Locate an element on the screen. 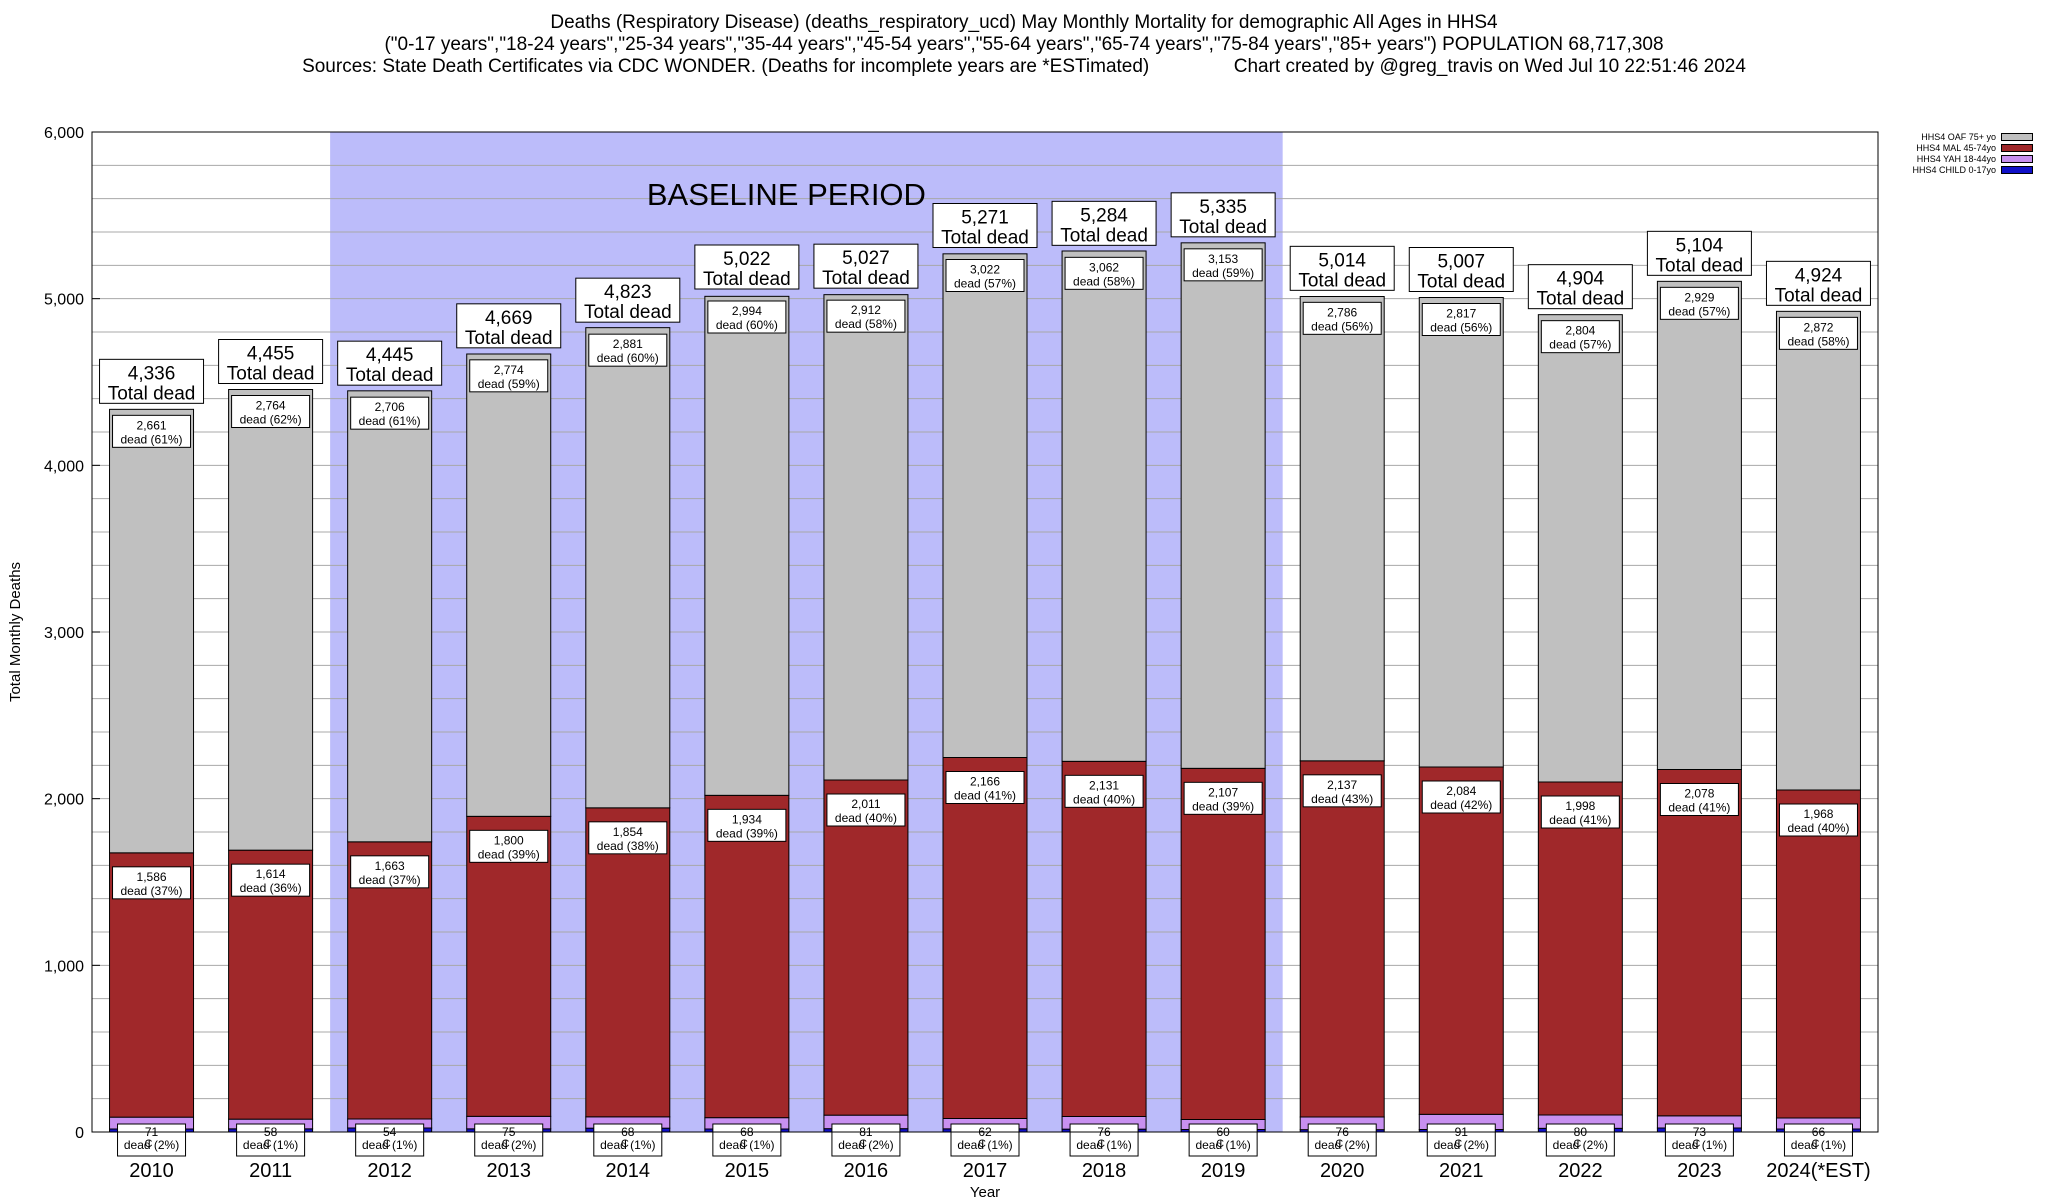 The image size is (2048, 1200). segment-value-label: 2,804 is located at coordinates (1580, 331).